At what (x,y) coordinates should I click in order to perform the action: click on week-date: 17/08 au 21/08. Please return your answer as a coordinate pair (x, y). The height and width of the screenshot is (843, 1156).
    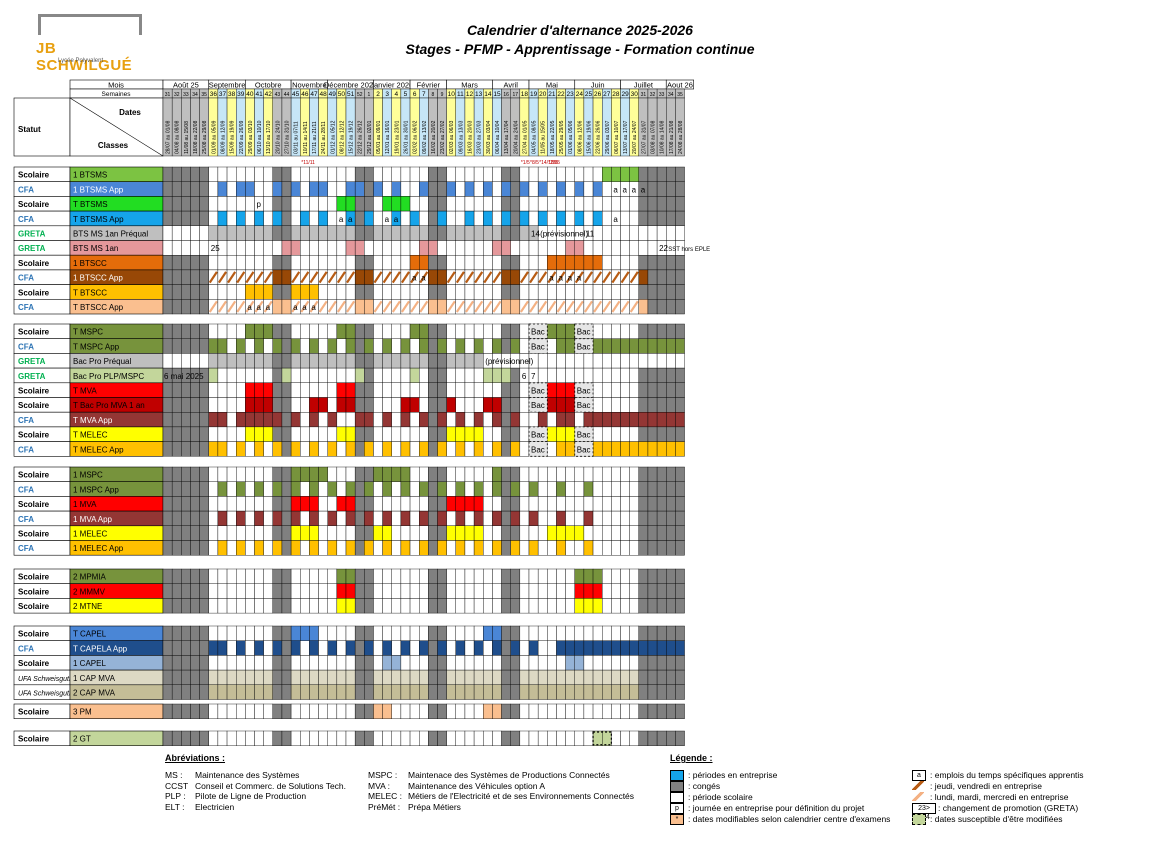
    Looking at the image, I should click on (672, 137).